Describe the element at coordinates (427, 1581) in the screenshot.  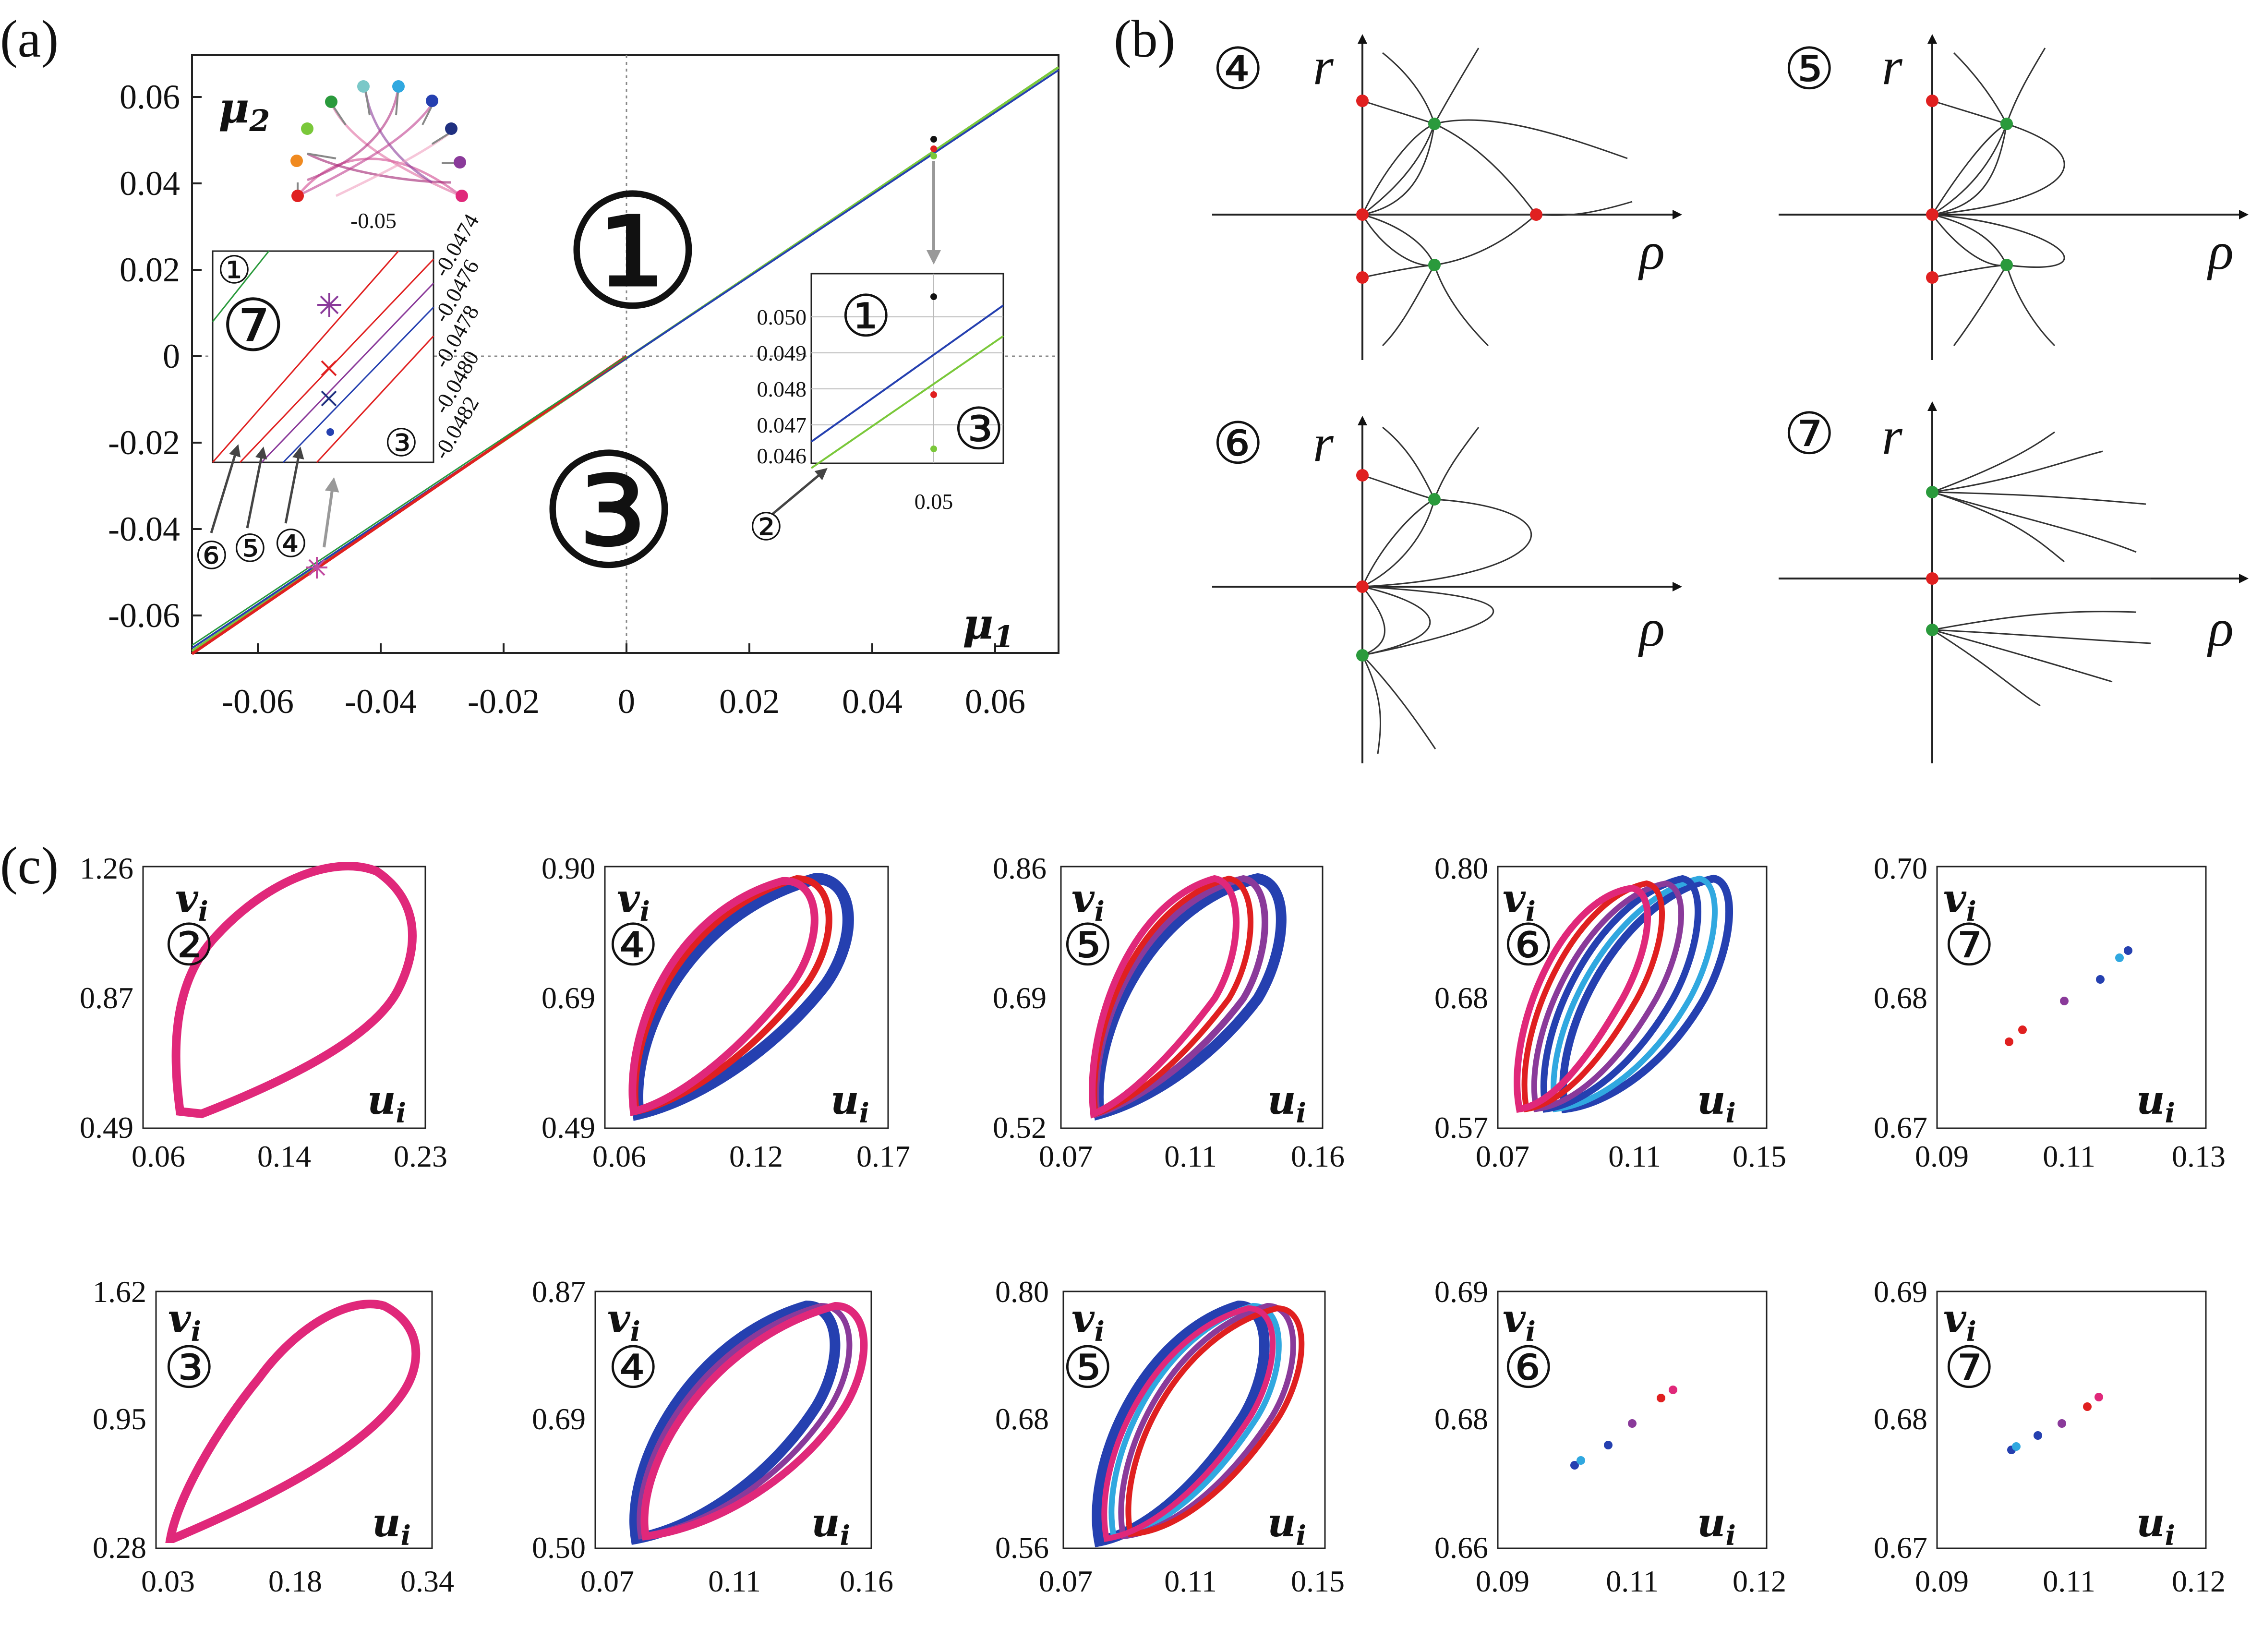
I see `svg-text: 0.34` at that location.